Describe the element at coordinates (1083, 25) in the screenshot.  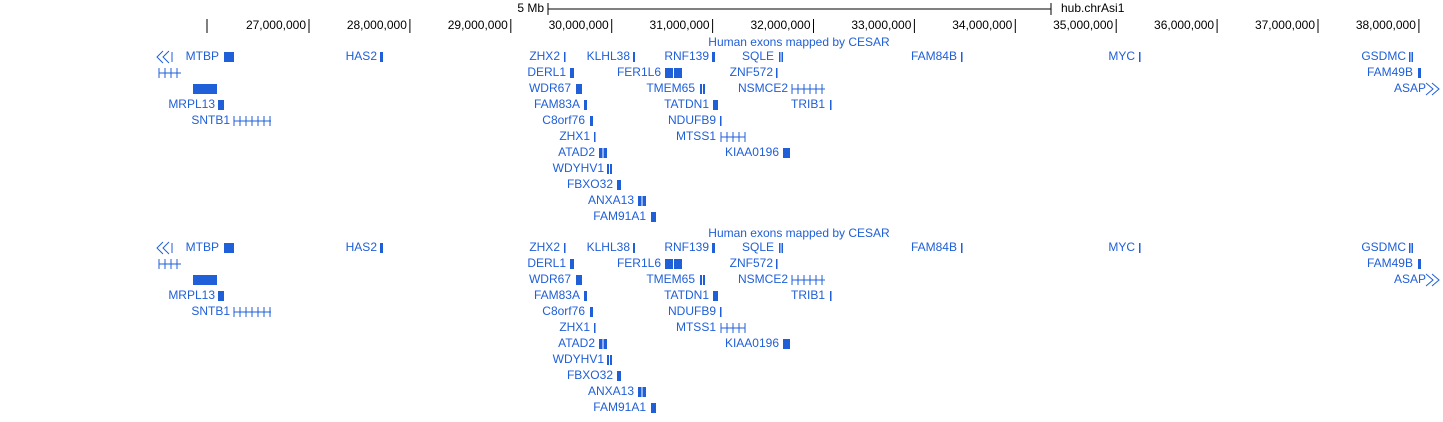
I see `ruler-tick-label: 35,000,000` at that location.